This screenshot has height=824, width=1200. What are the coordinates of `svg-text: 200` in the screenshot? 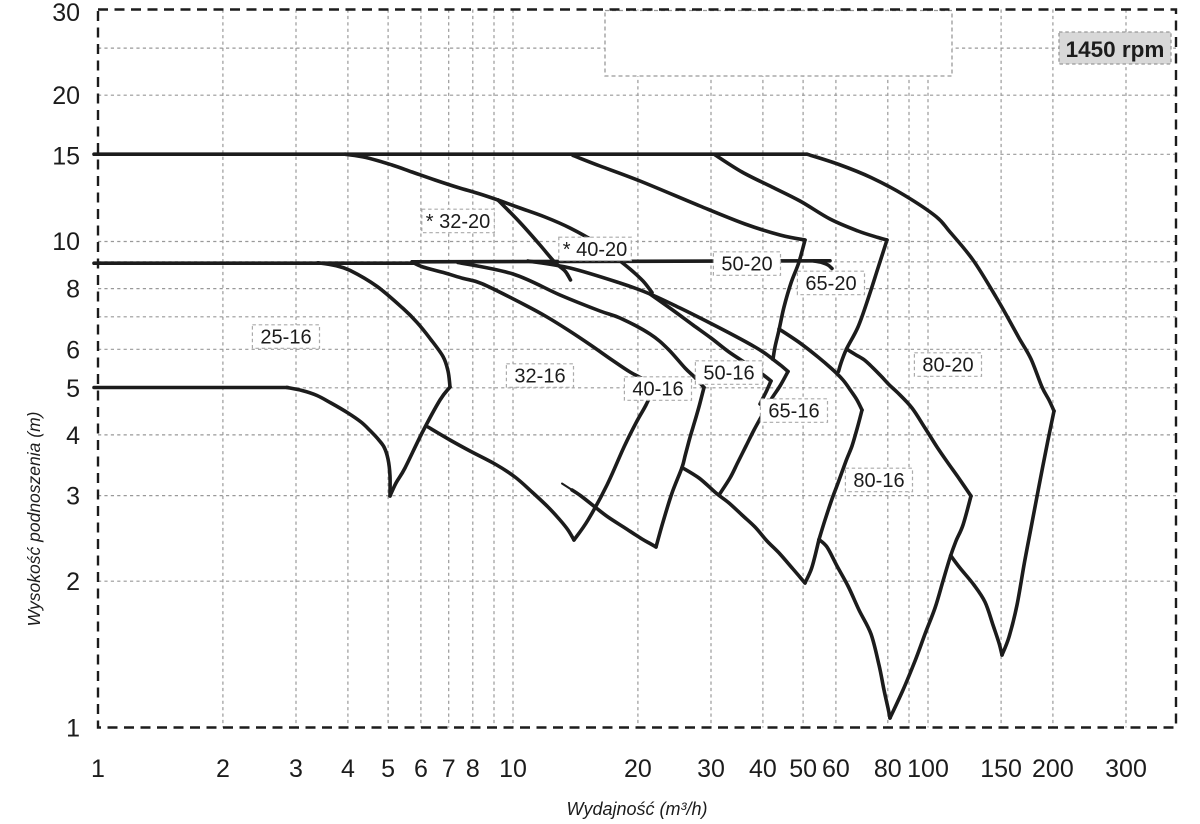 It's located at (1053, 769).